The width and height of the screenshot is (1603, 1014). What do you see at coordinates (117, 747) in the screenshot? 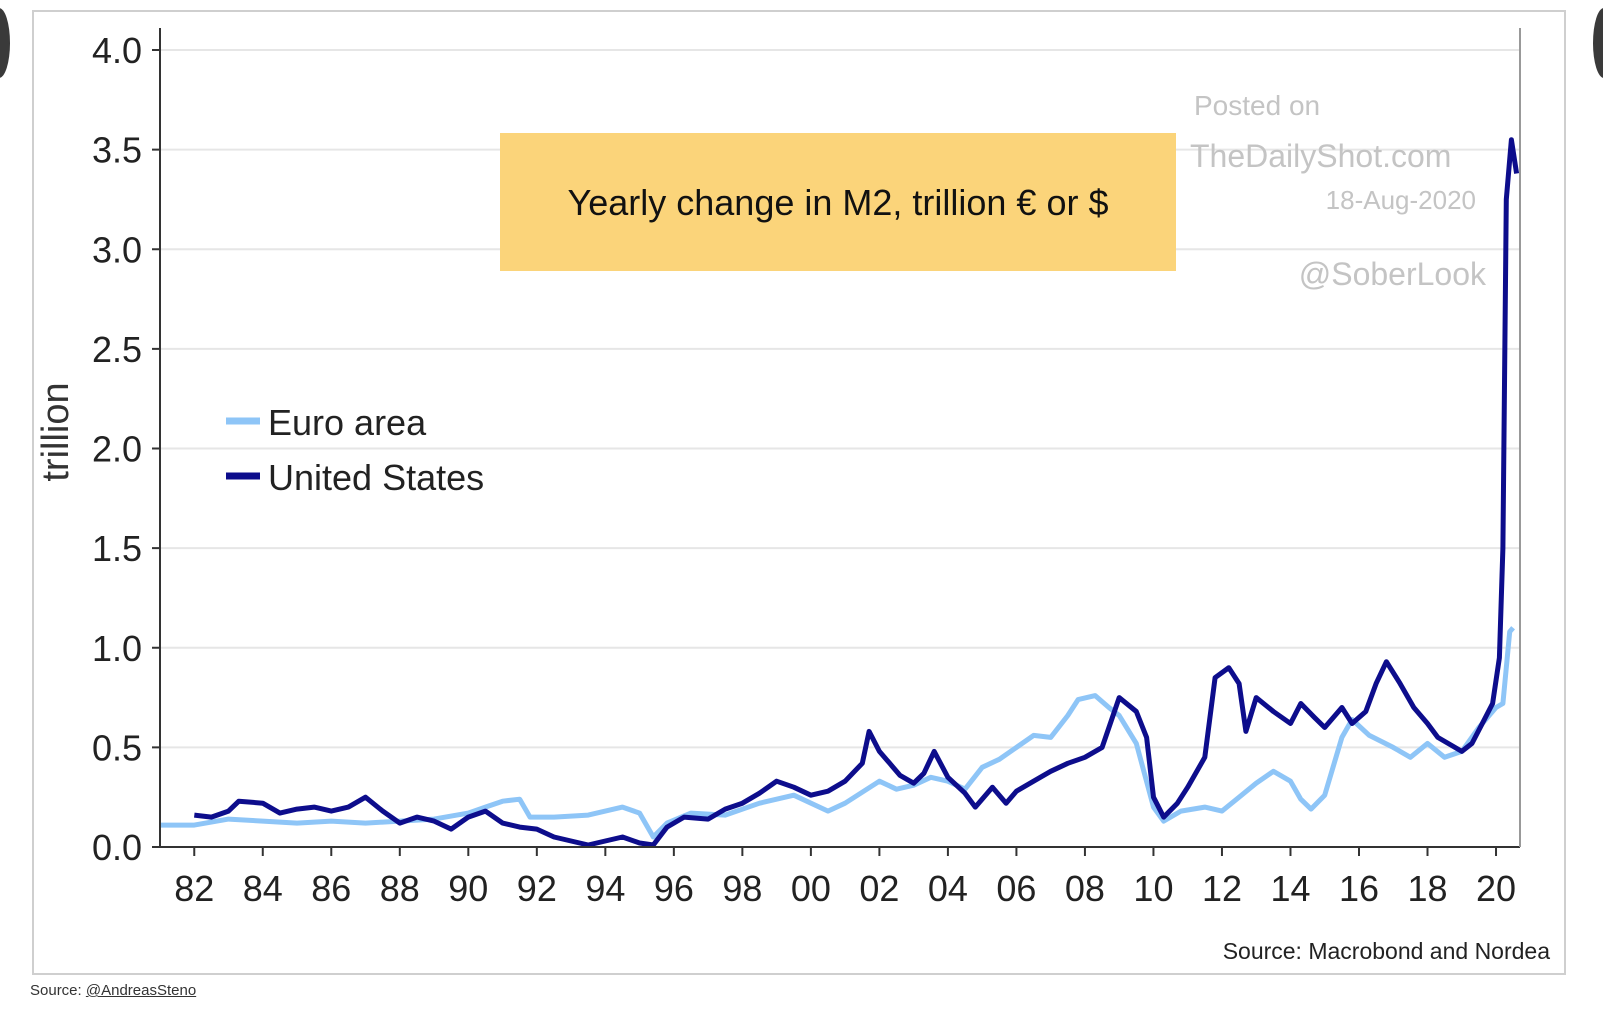
I see `y-tick-label: 0.5` at bounding box center [117, 747].